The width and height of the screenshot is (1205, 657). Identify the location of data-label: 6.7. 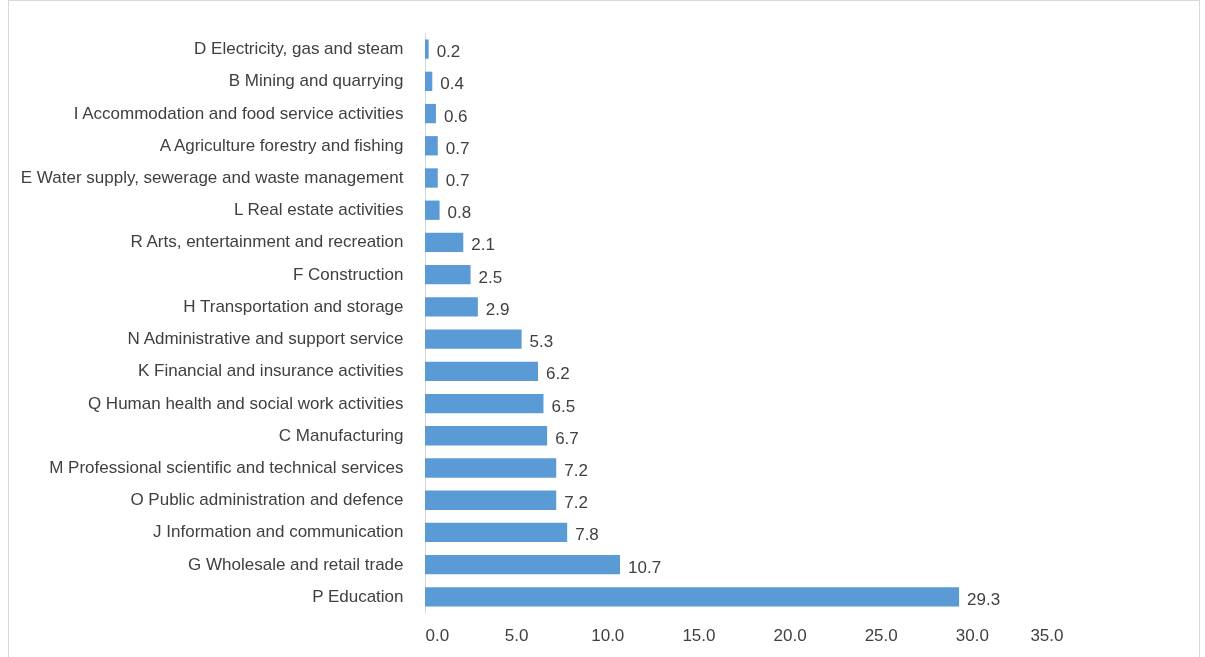
(567, 438).